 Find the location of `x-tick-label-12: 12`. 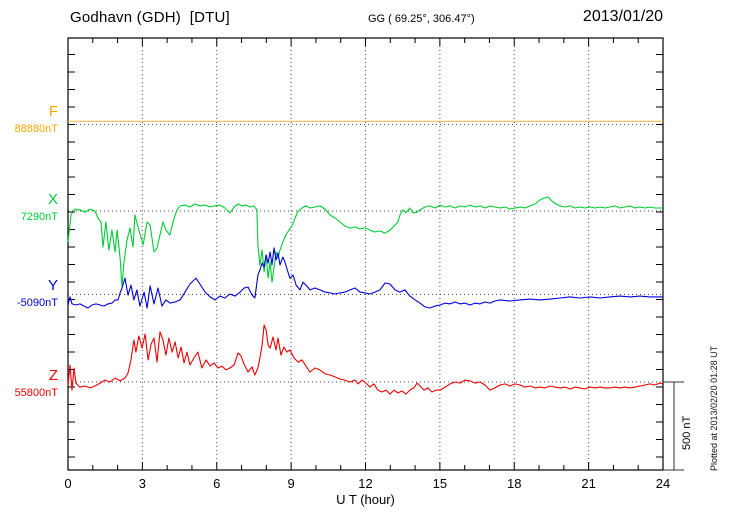

x-tick-label-12: 12 is located at coordinates (365, 483).